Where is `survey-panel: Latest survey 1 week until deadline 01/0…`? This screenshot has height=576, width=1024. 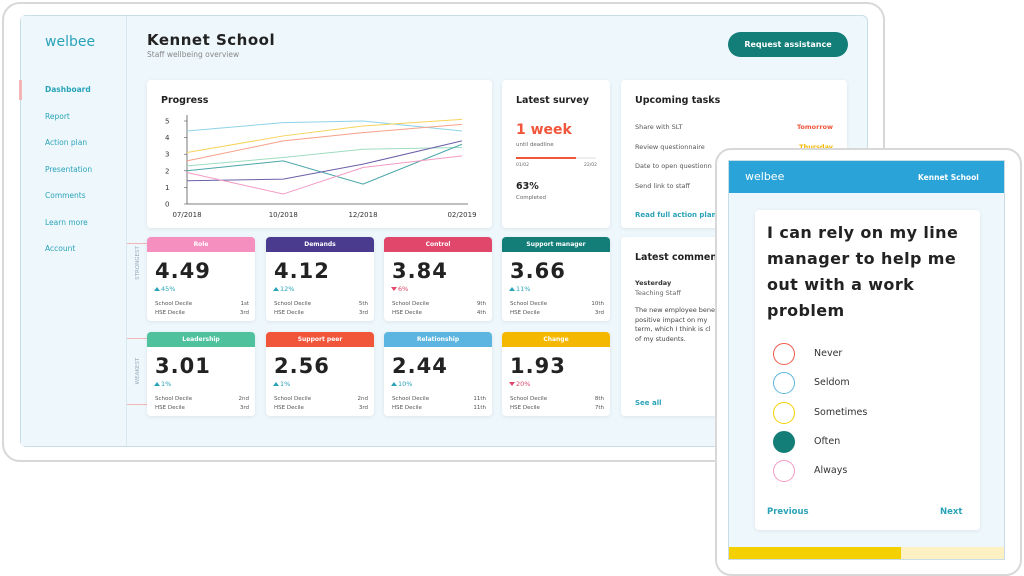
survey-panel: Latest survey 1 week until deadline 01/0… is located at coordinates (556, 154).